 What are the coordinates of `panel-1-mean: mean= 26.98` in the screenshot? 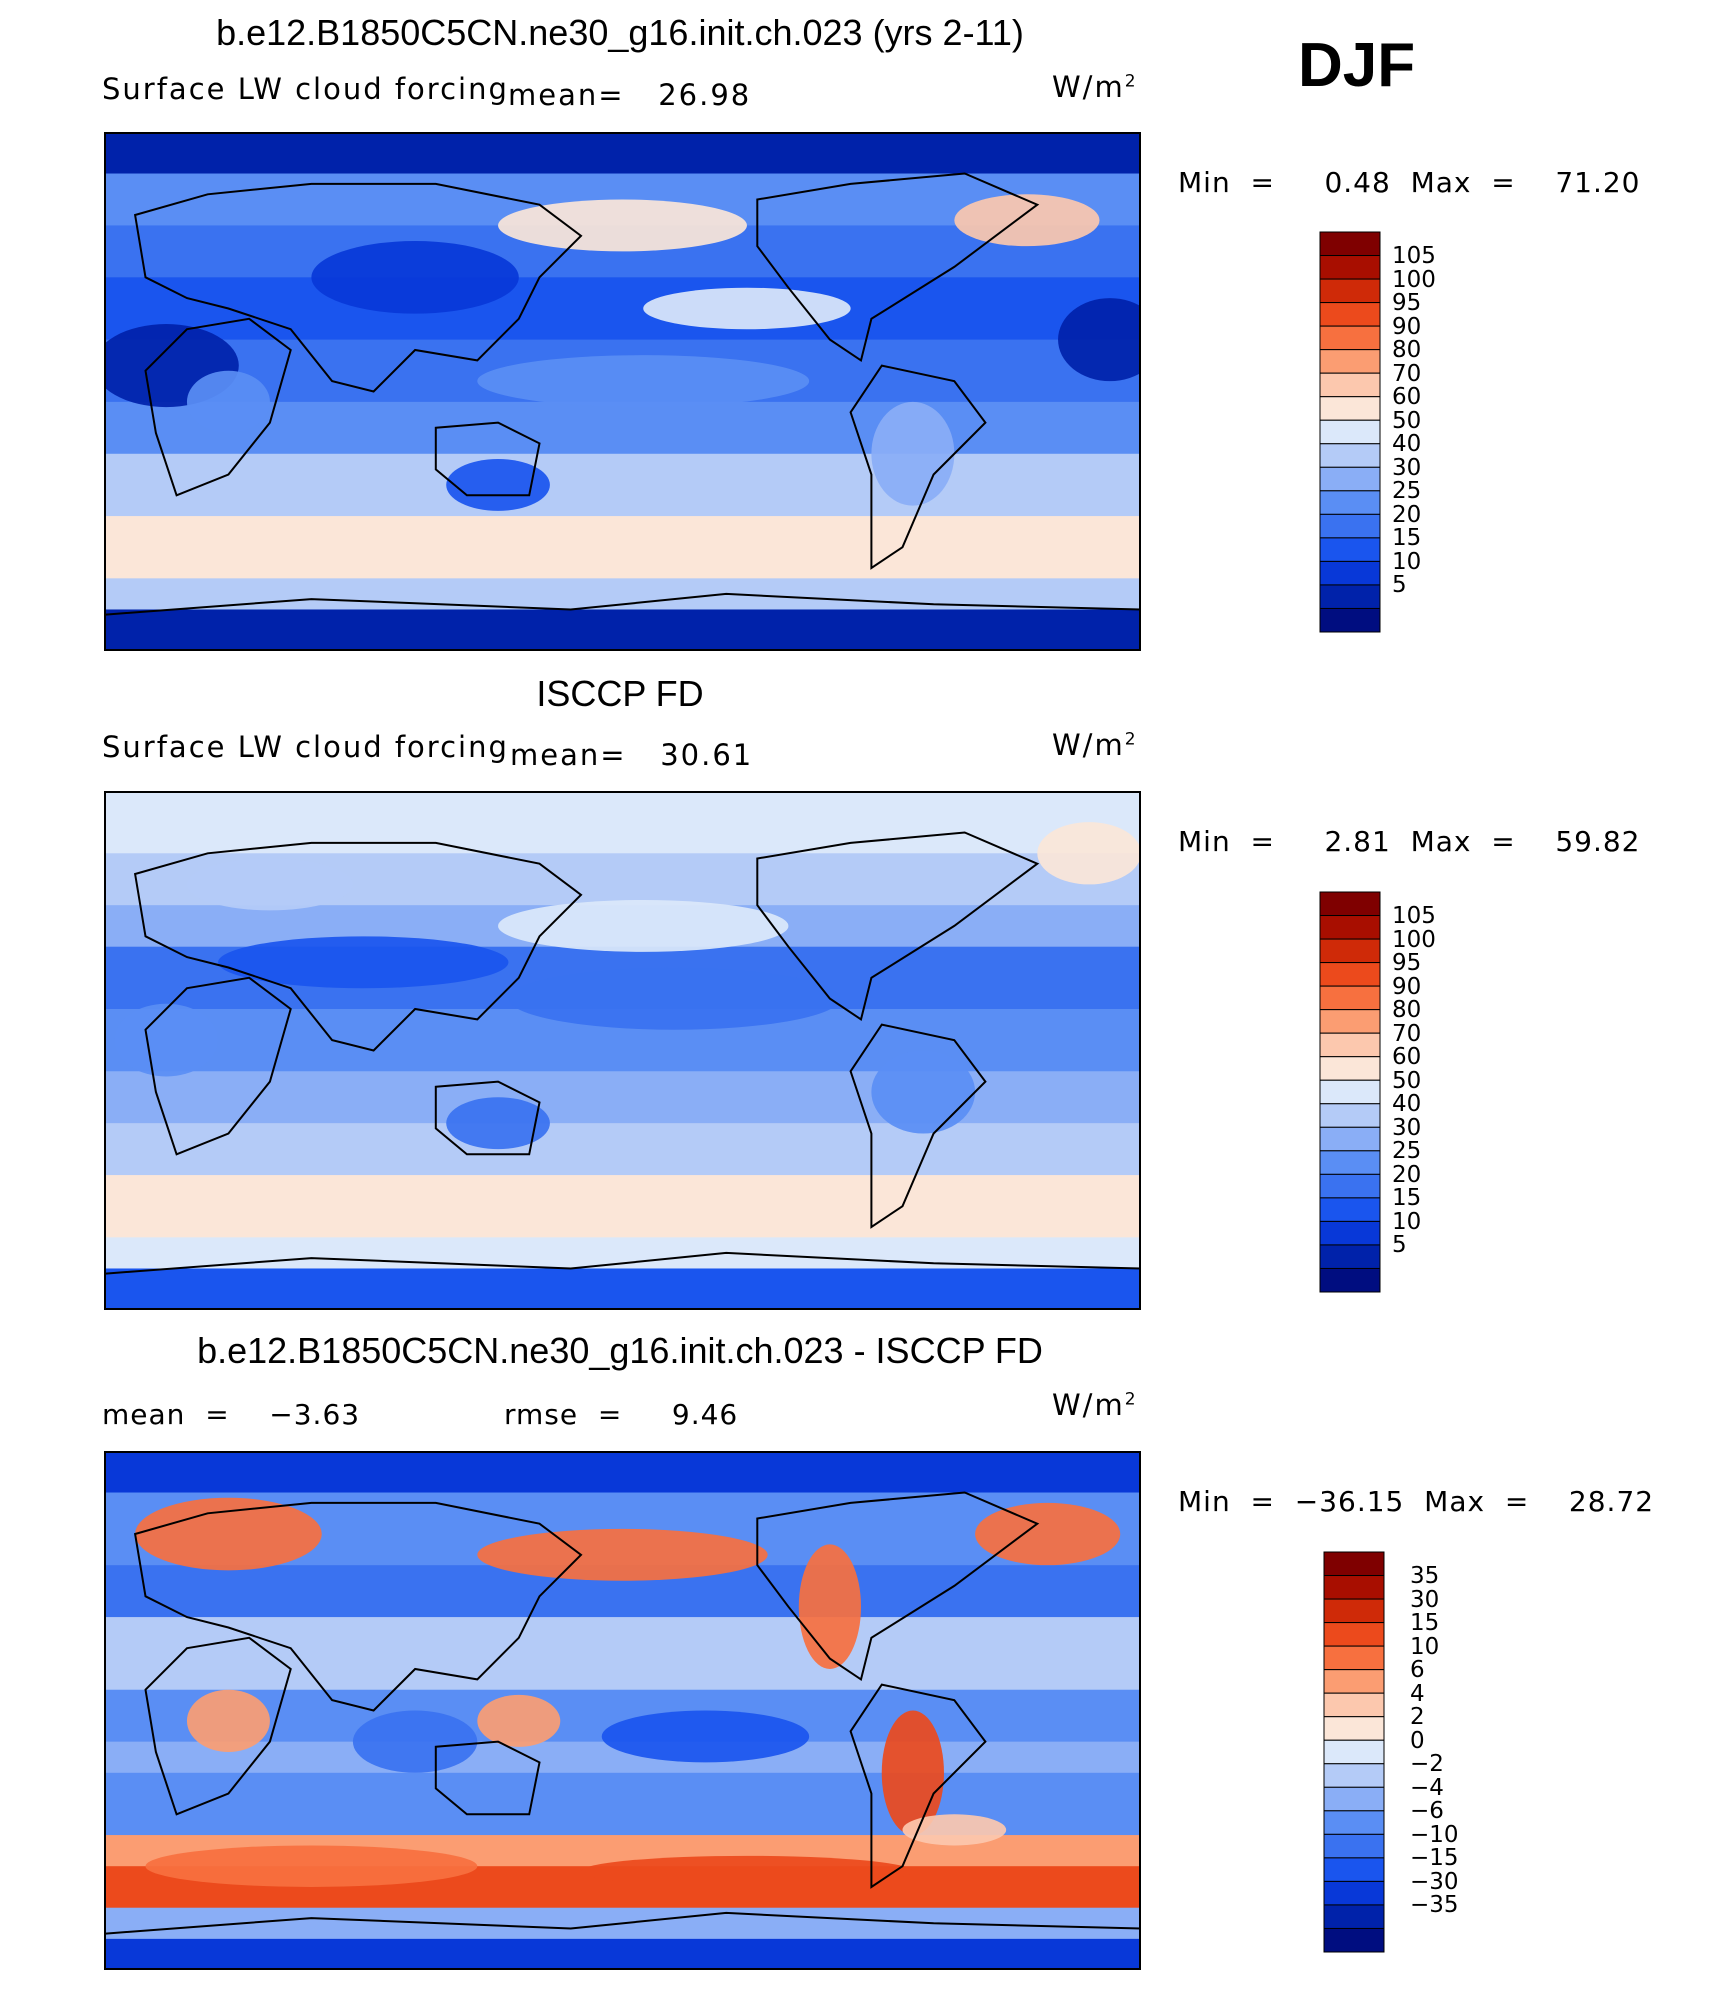 It's located at (630, 95).